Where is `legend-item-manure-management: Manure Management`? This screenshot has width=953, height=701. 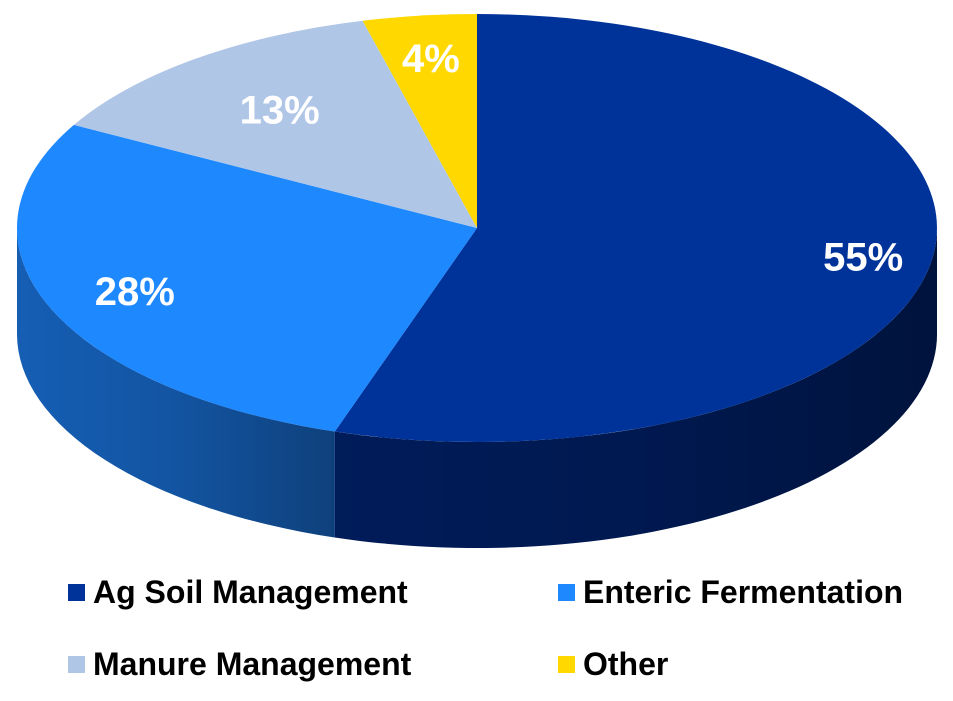 legend-item-manure-management: Manure Management is located at coordinates (239, 664).